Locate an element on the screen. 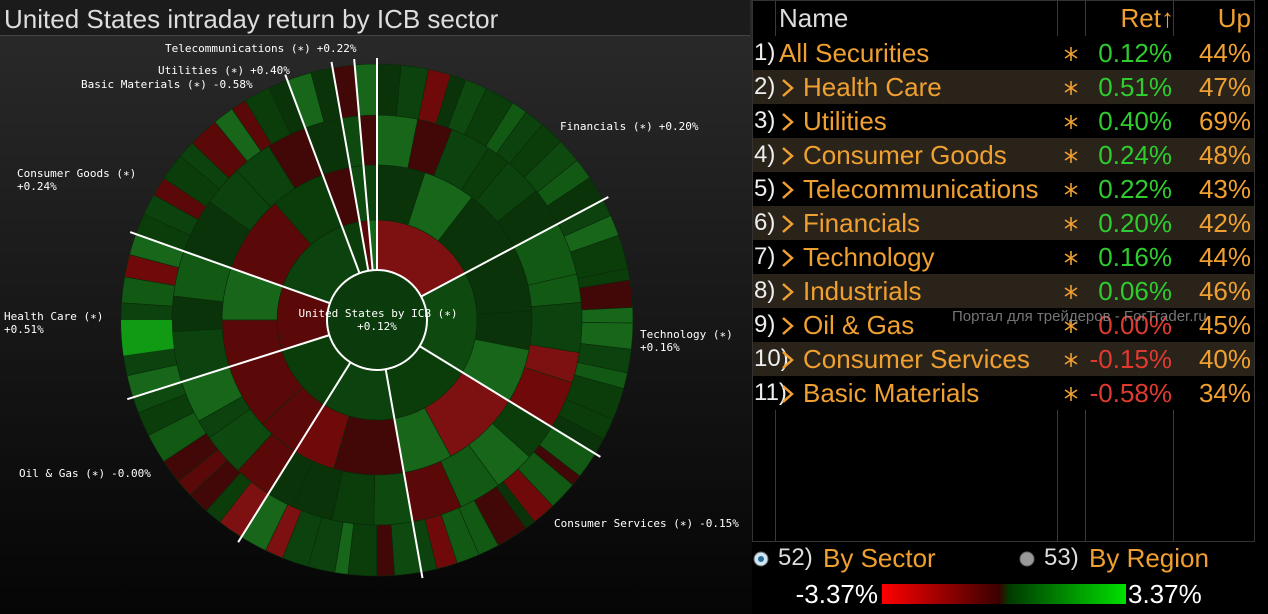 The height and width of the screenshot is (614, 1268). sector-name: Technology is located at coordinates (869, 257).